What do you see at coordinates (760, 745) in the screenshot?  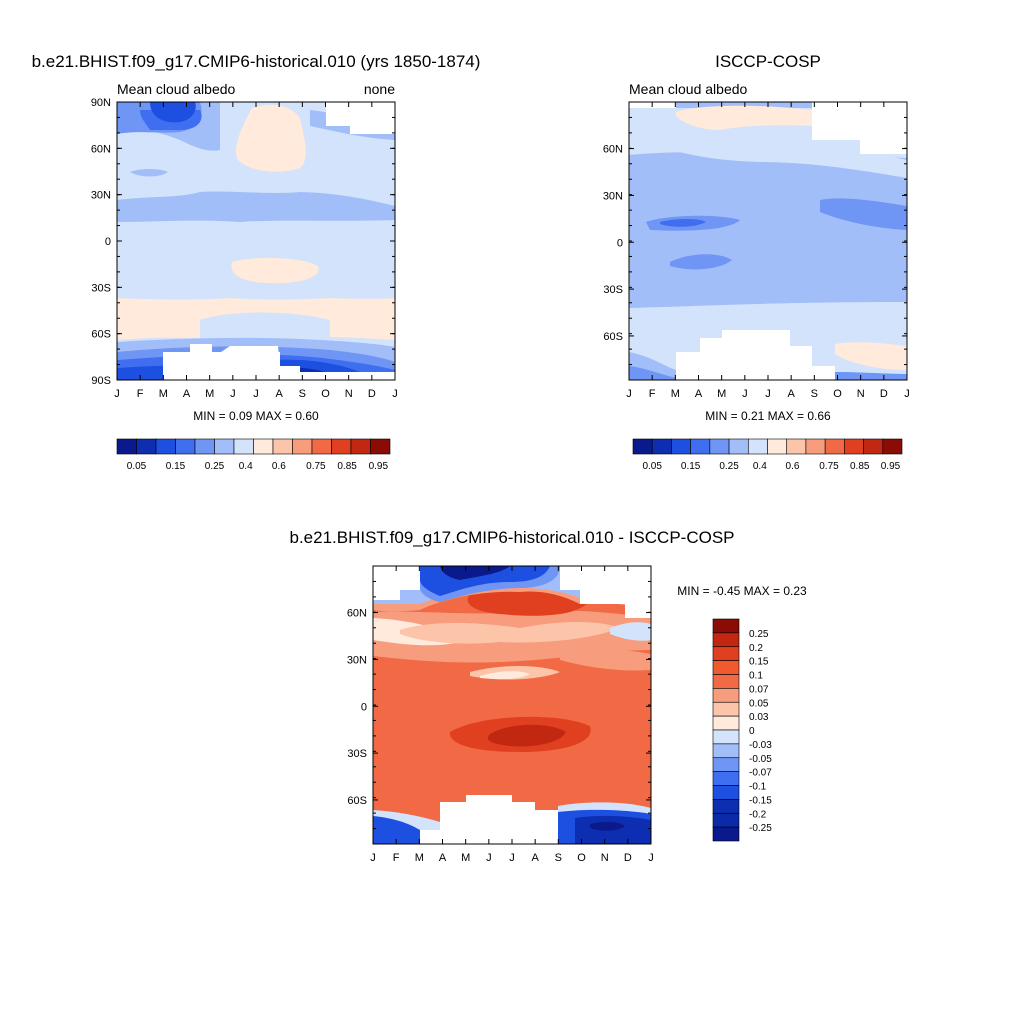 I see `colorbar-label: -0.03` at bounding box center [760, 745].